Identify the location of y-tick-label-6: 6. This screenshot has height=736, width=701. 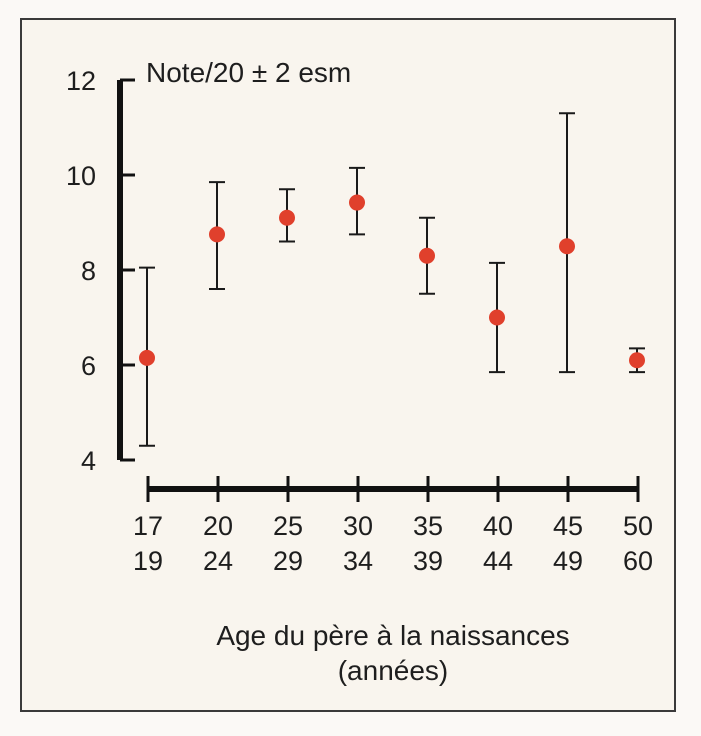
(88, 366).